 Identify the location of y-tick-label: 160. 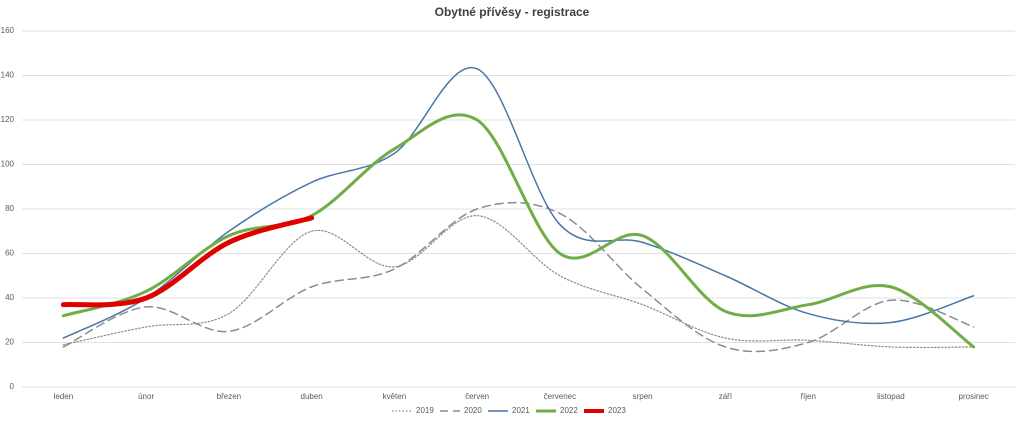
(8, 30).